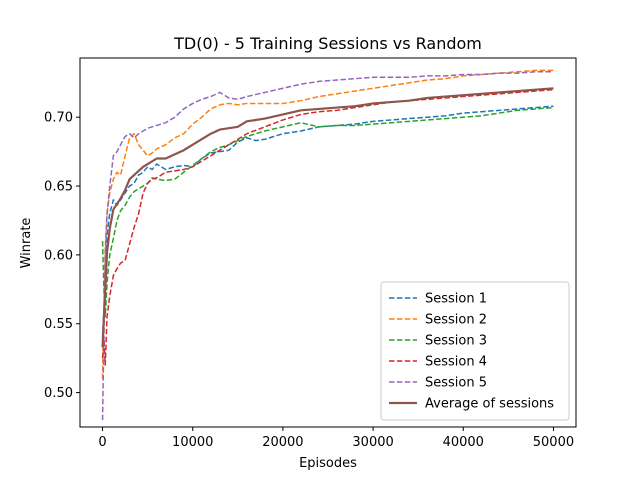  I want to click on x-tick-label: 30000, so click(372, 442).